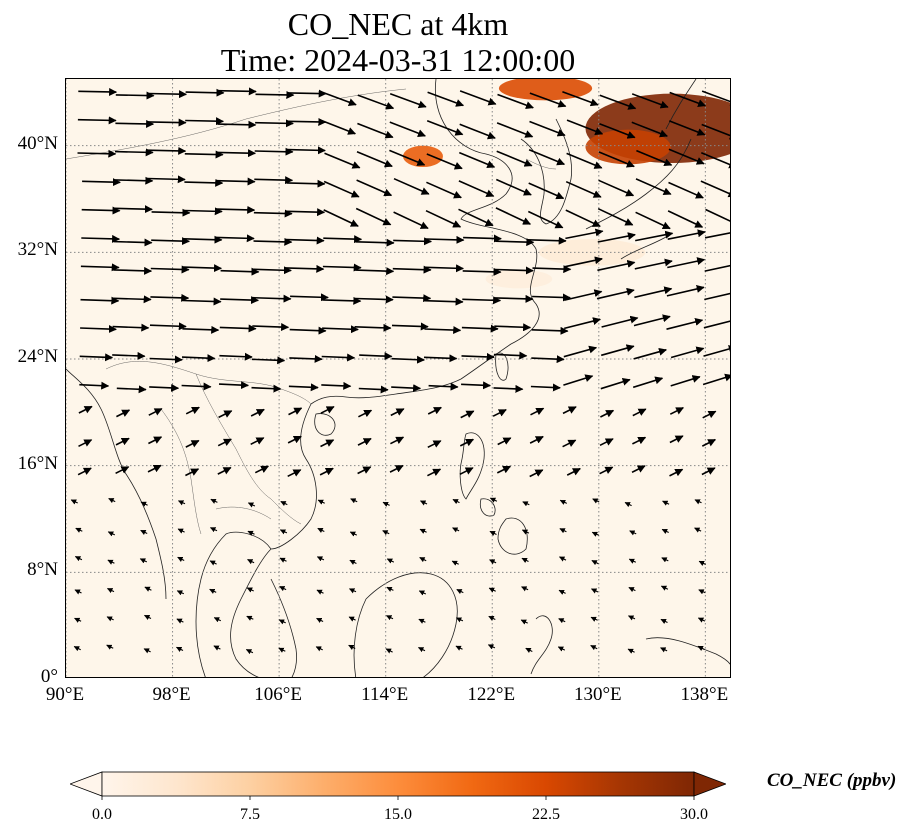 This screenshot has height=836, width=920. Describe the element at coordinates (546, 171) in the screenshot. I see `coastline-korea` at that location.